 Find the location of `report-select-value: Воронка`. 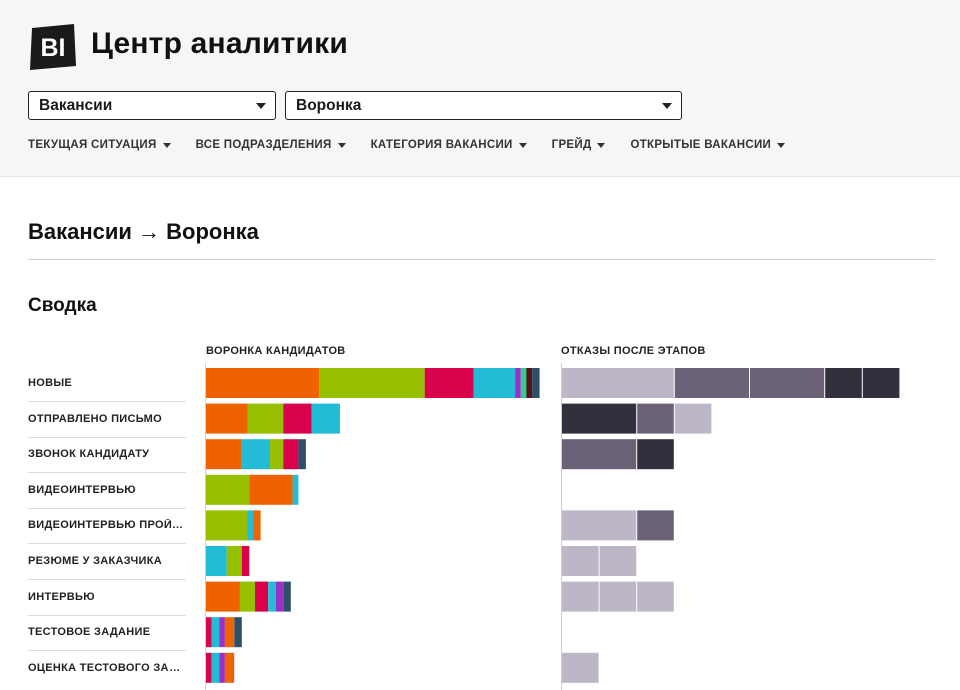

report-select-value: Воронка is located at coordinates (329, 105).